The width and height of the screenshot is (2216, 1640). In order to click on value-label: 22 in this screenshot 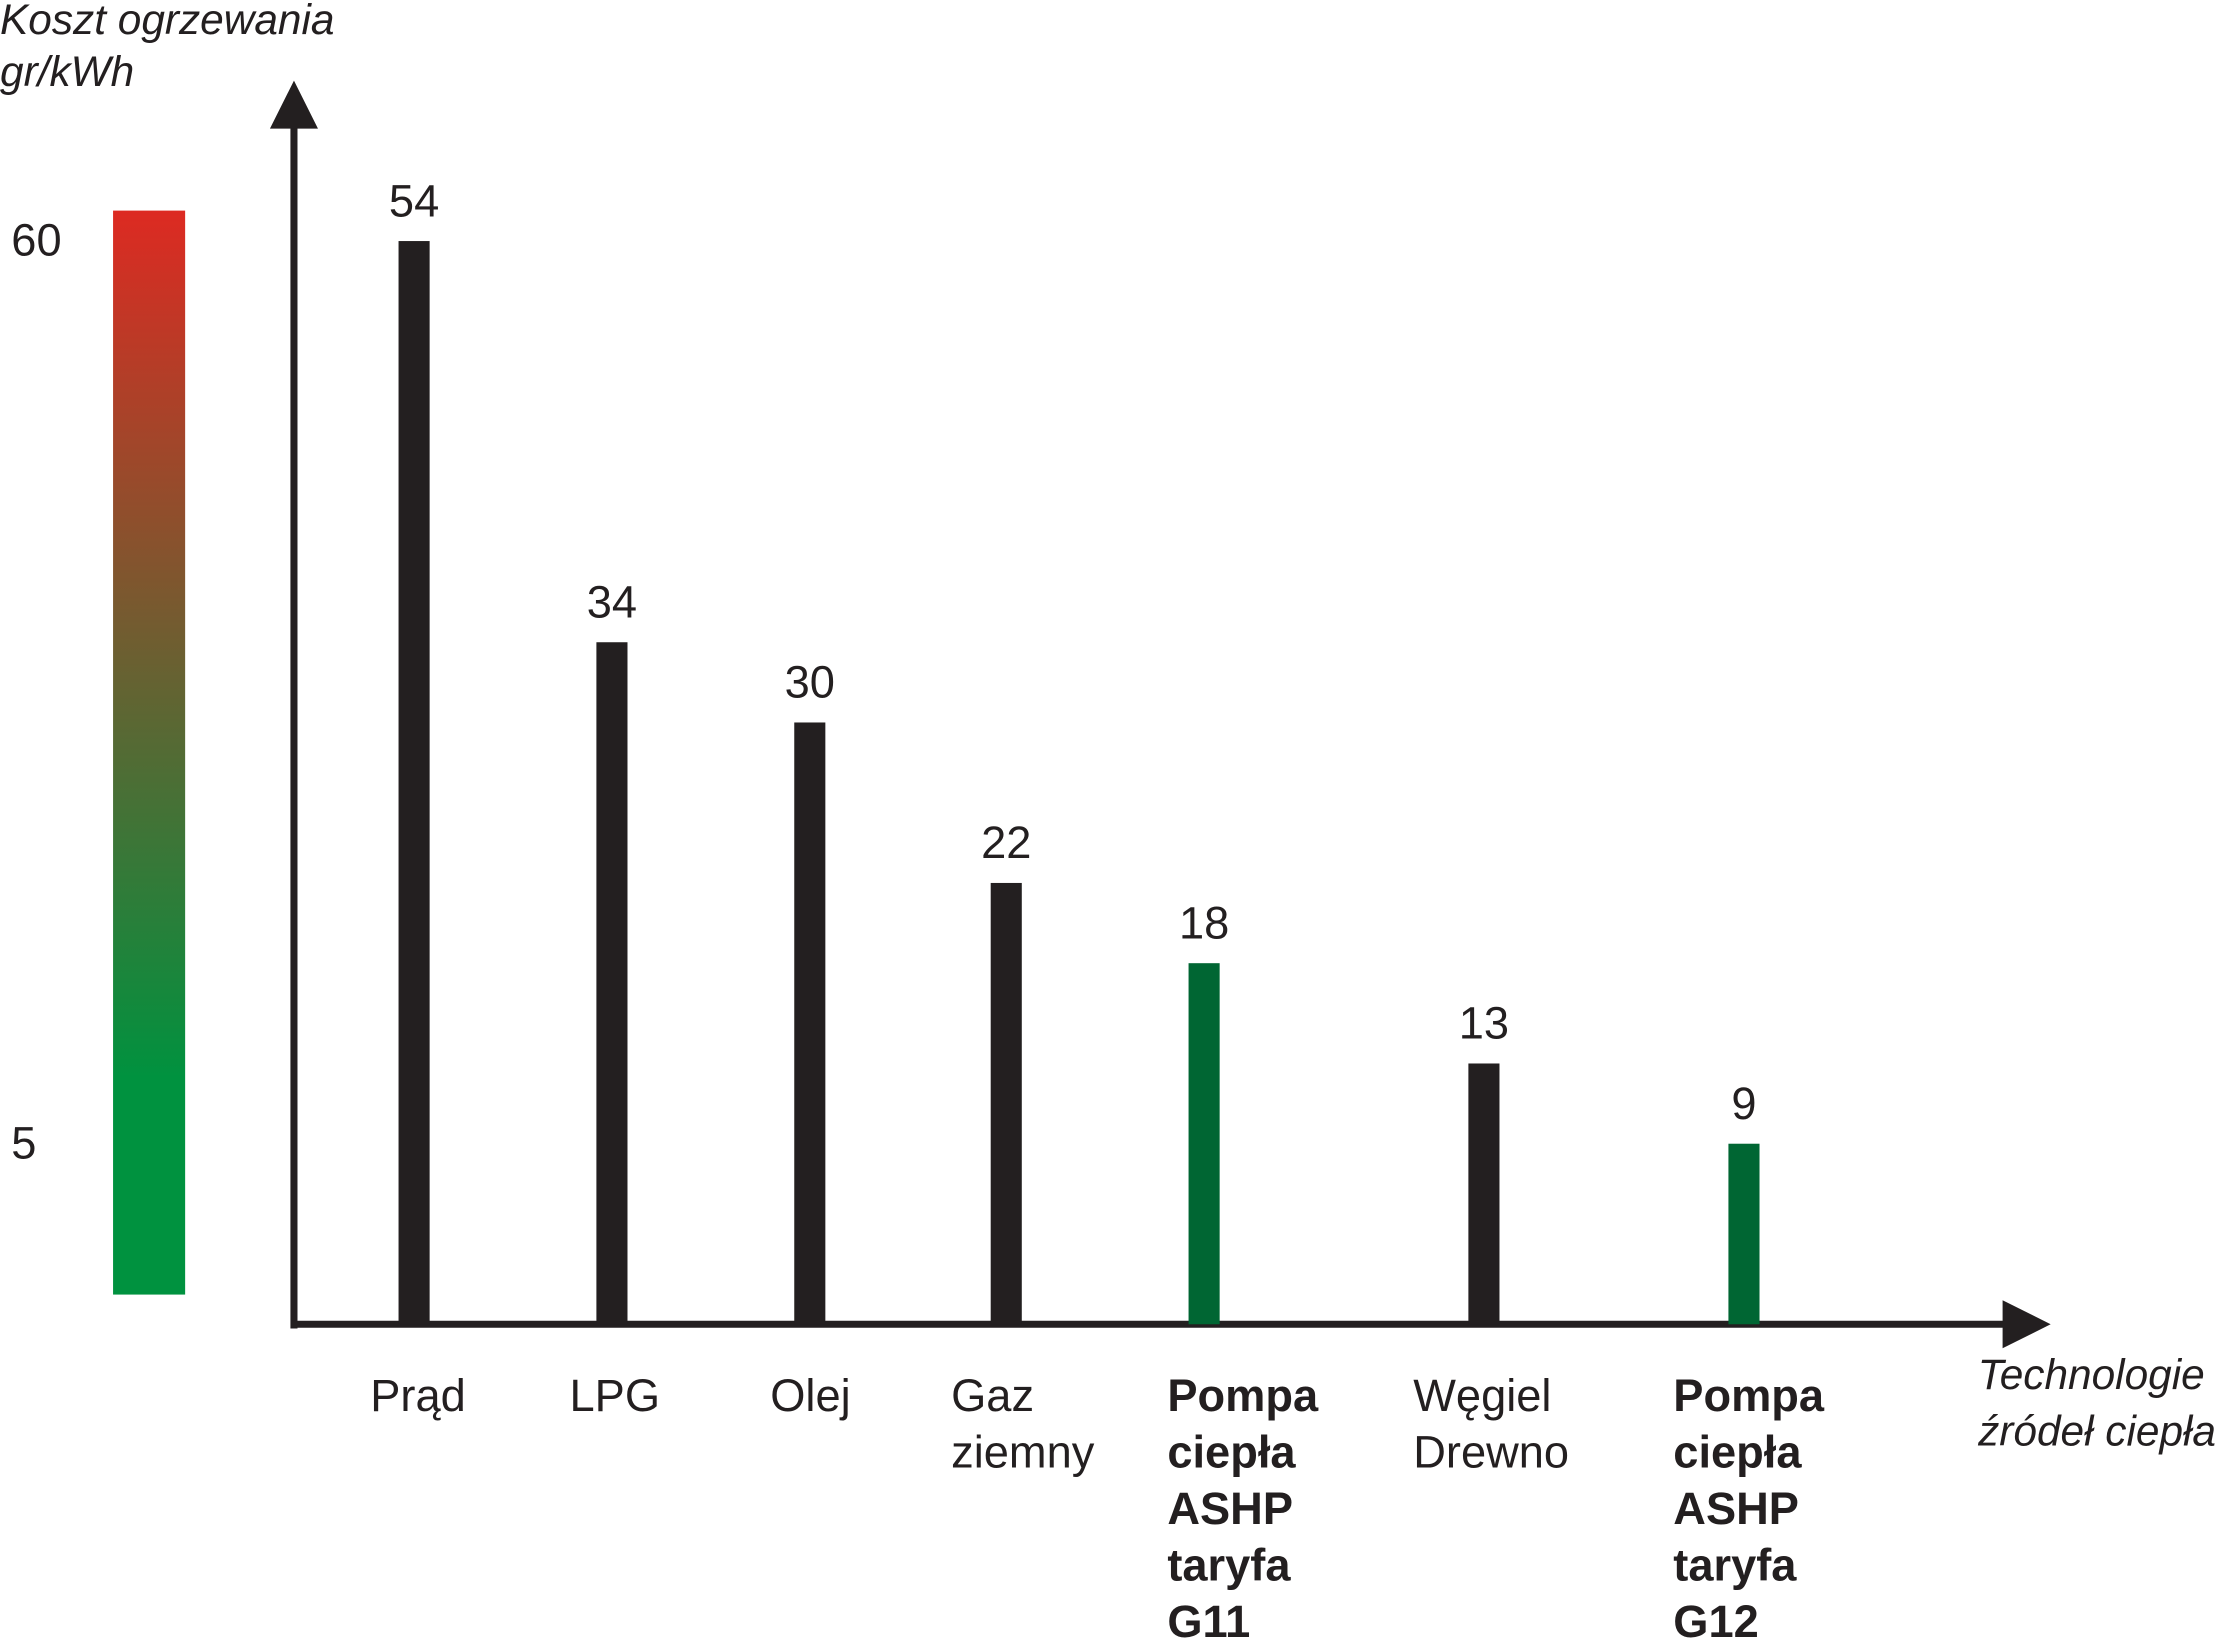, I will do `click(1006, 842)`.